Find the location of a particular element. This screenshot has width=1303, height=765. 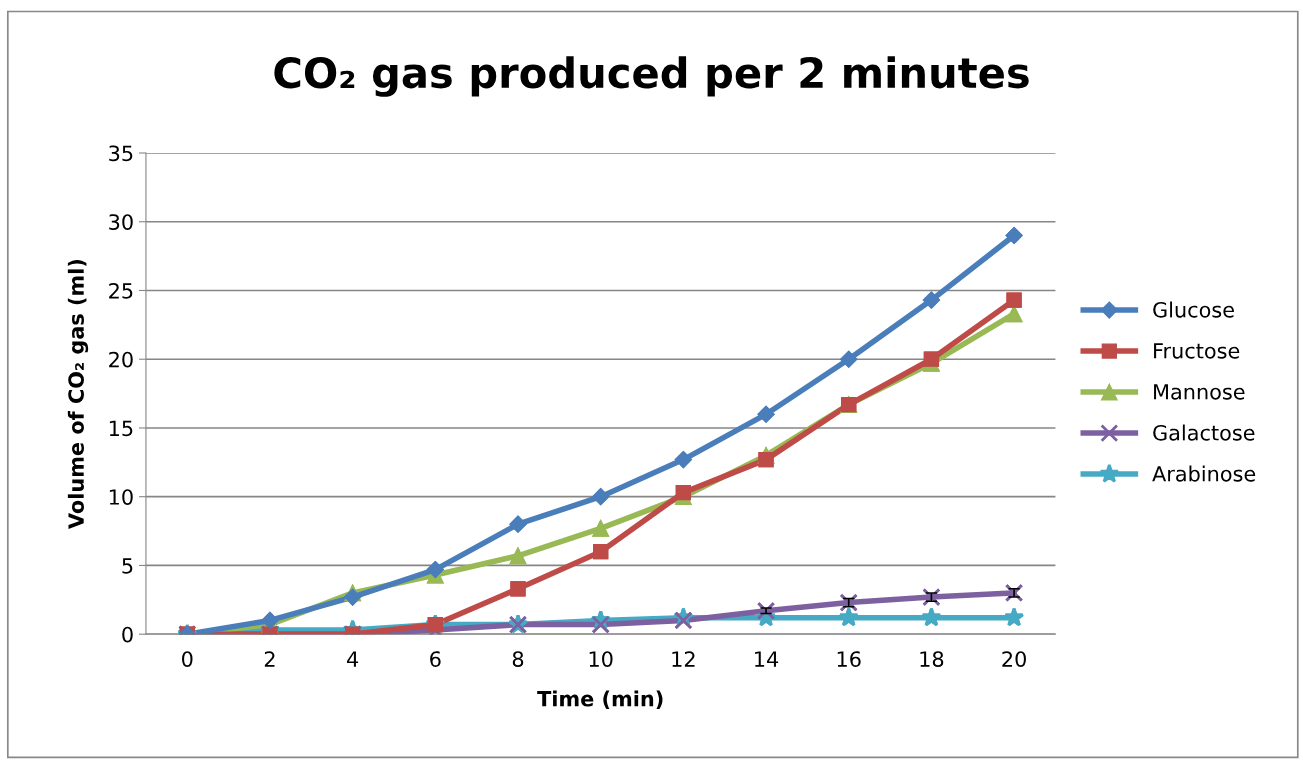

x-tick-label: 20 is located at coordinates (1014, 659).